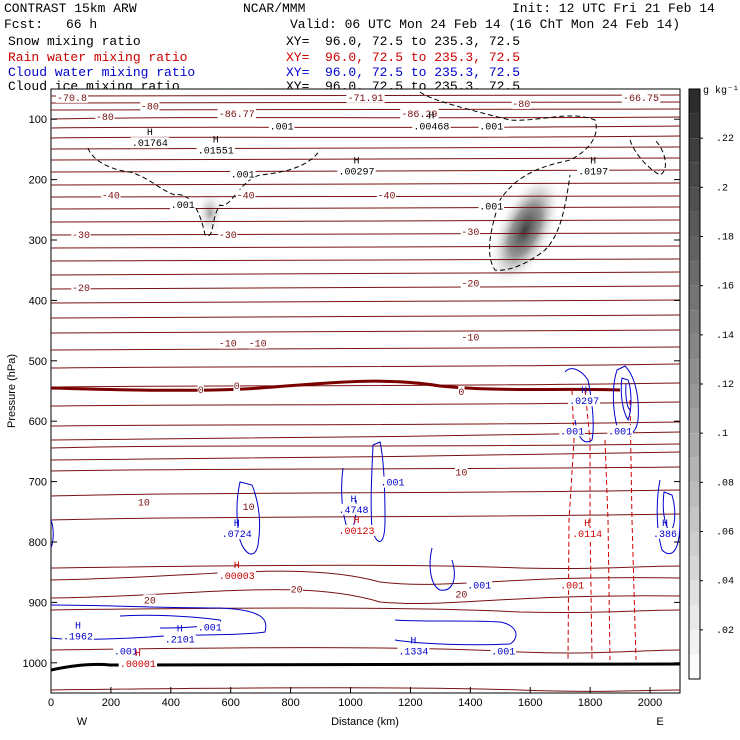 The image size is (740, 740). Describe the element at coordinates (403, 41) in the screenshot. I see `legend-snow-xy: XY= 96.0, 72.5 to 235.3, 72.5` at that location.